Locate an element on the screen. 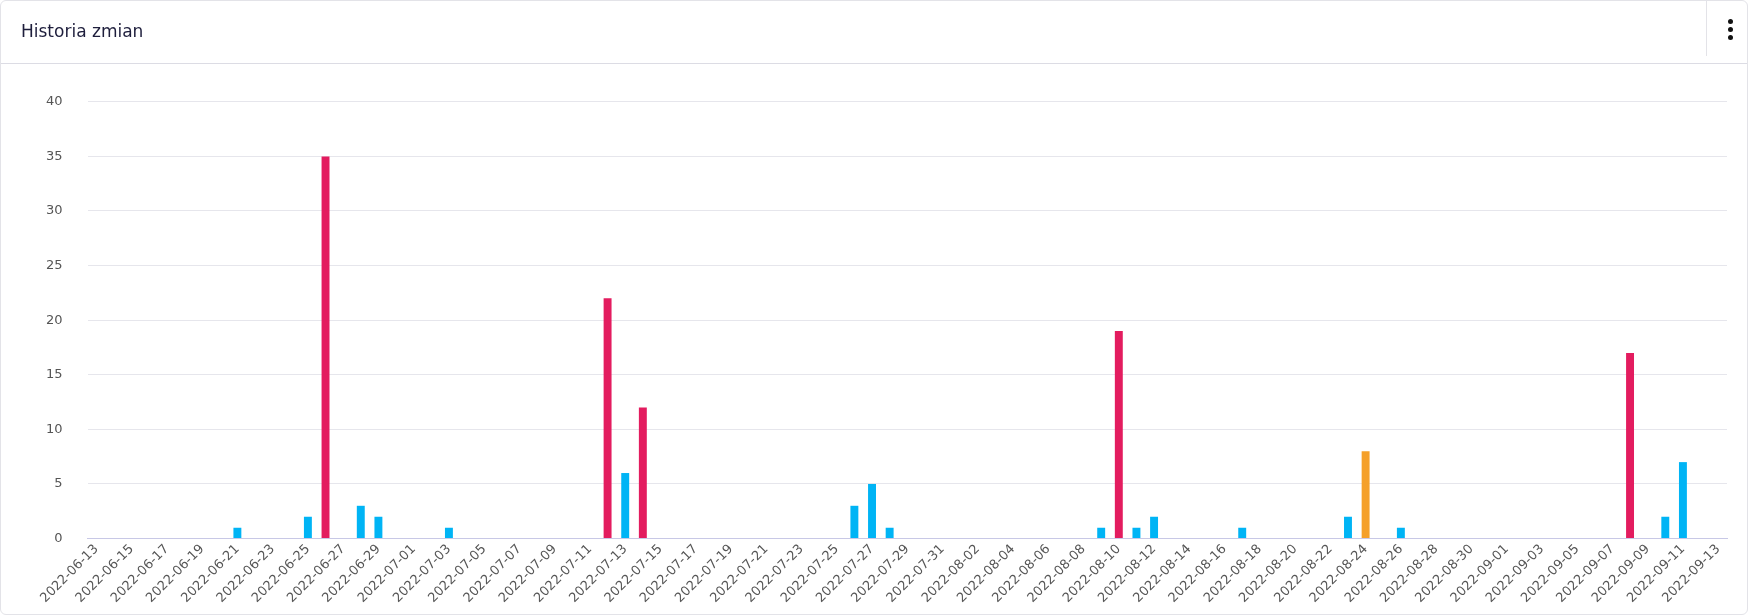 Image resolution: width=1748 pixels, height=615 pixels. y-tick-label: 35 is located at coordinates (54, 155).